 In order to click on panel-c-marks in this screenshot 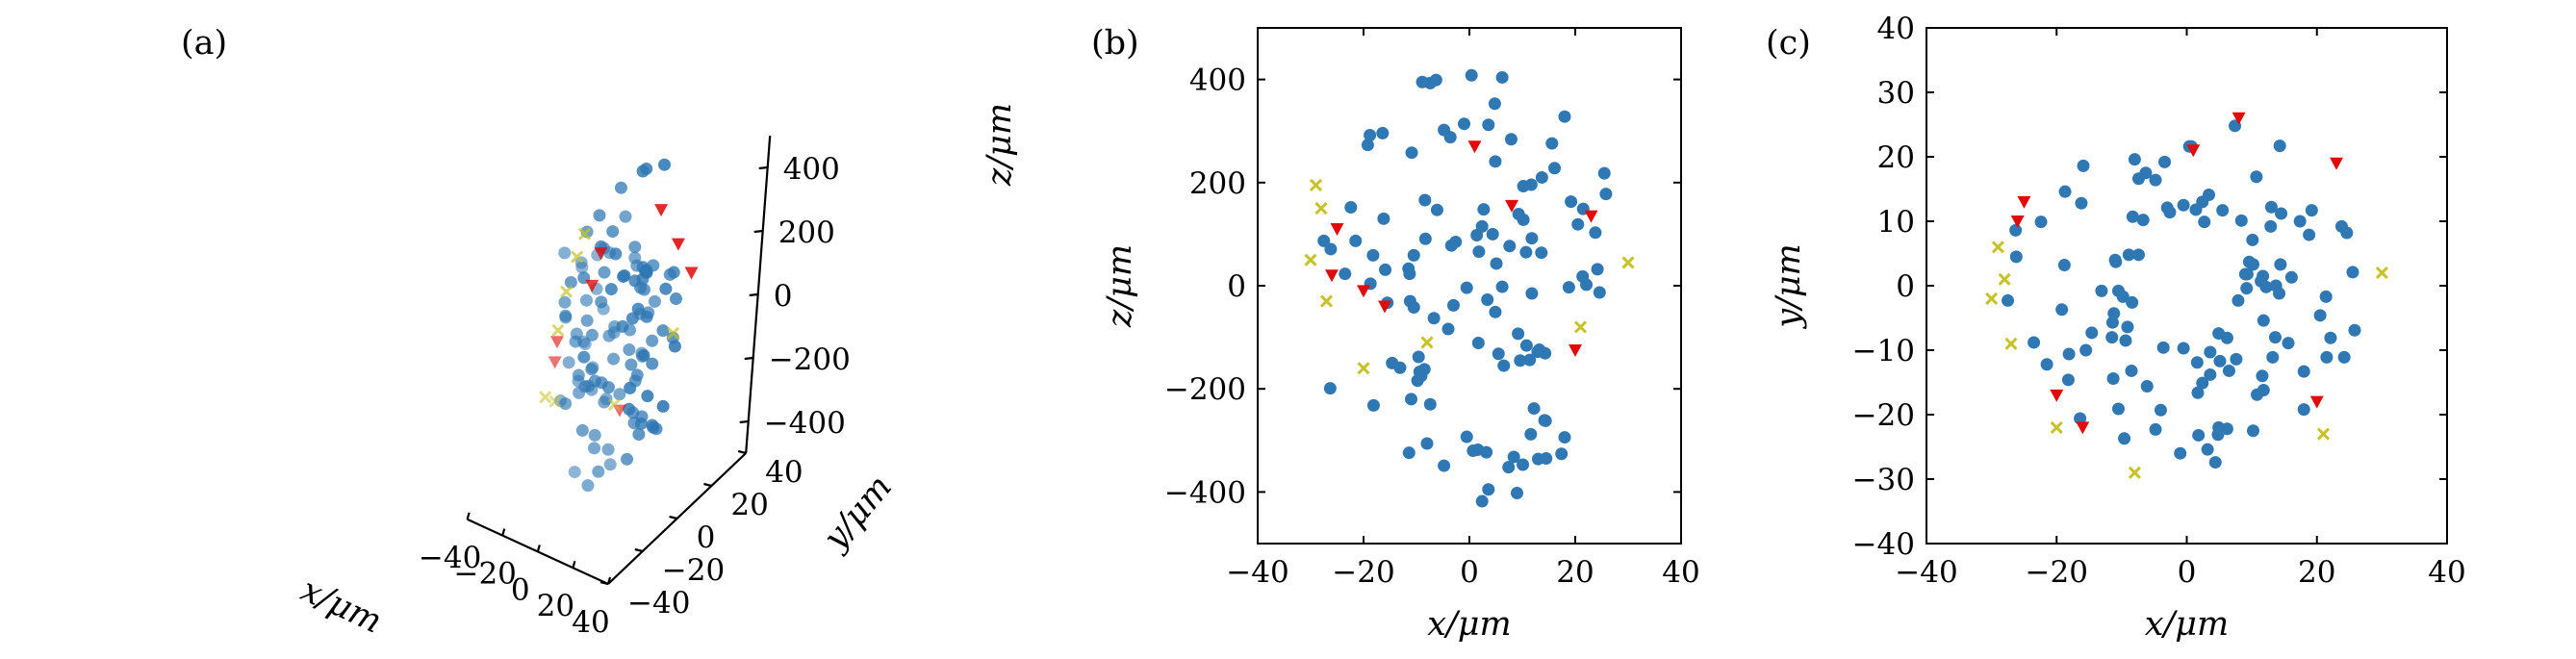, I will do `click(2186, 295)`.